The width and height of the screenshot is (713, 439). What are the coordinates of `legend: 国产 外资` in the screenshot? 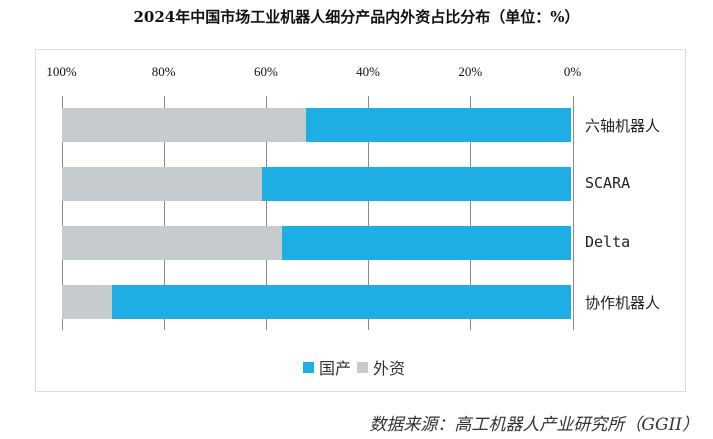 It's located at (357, 367).